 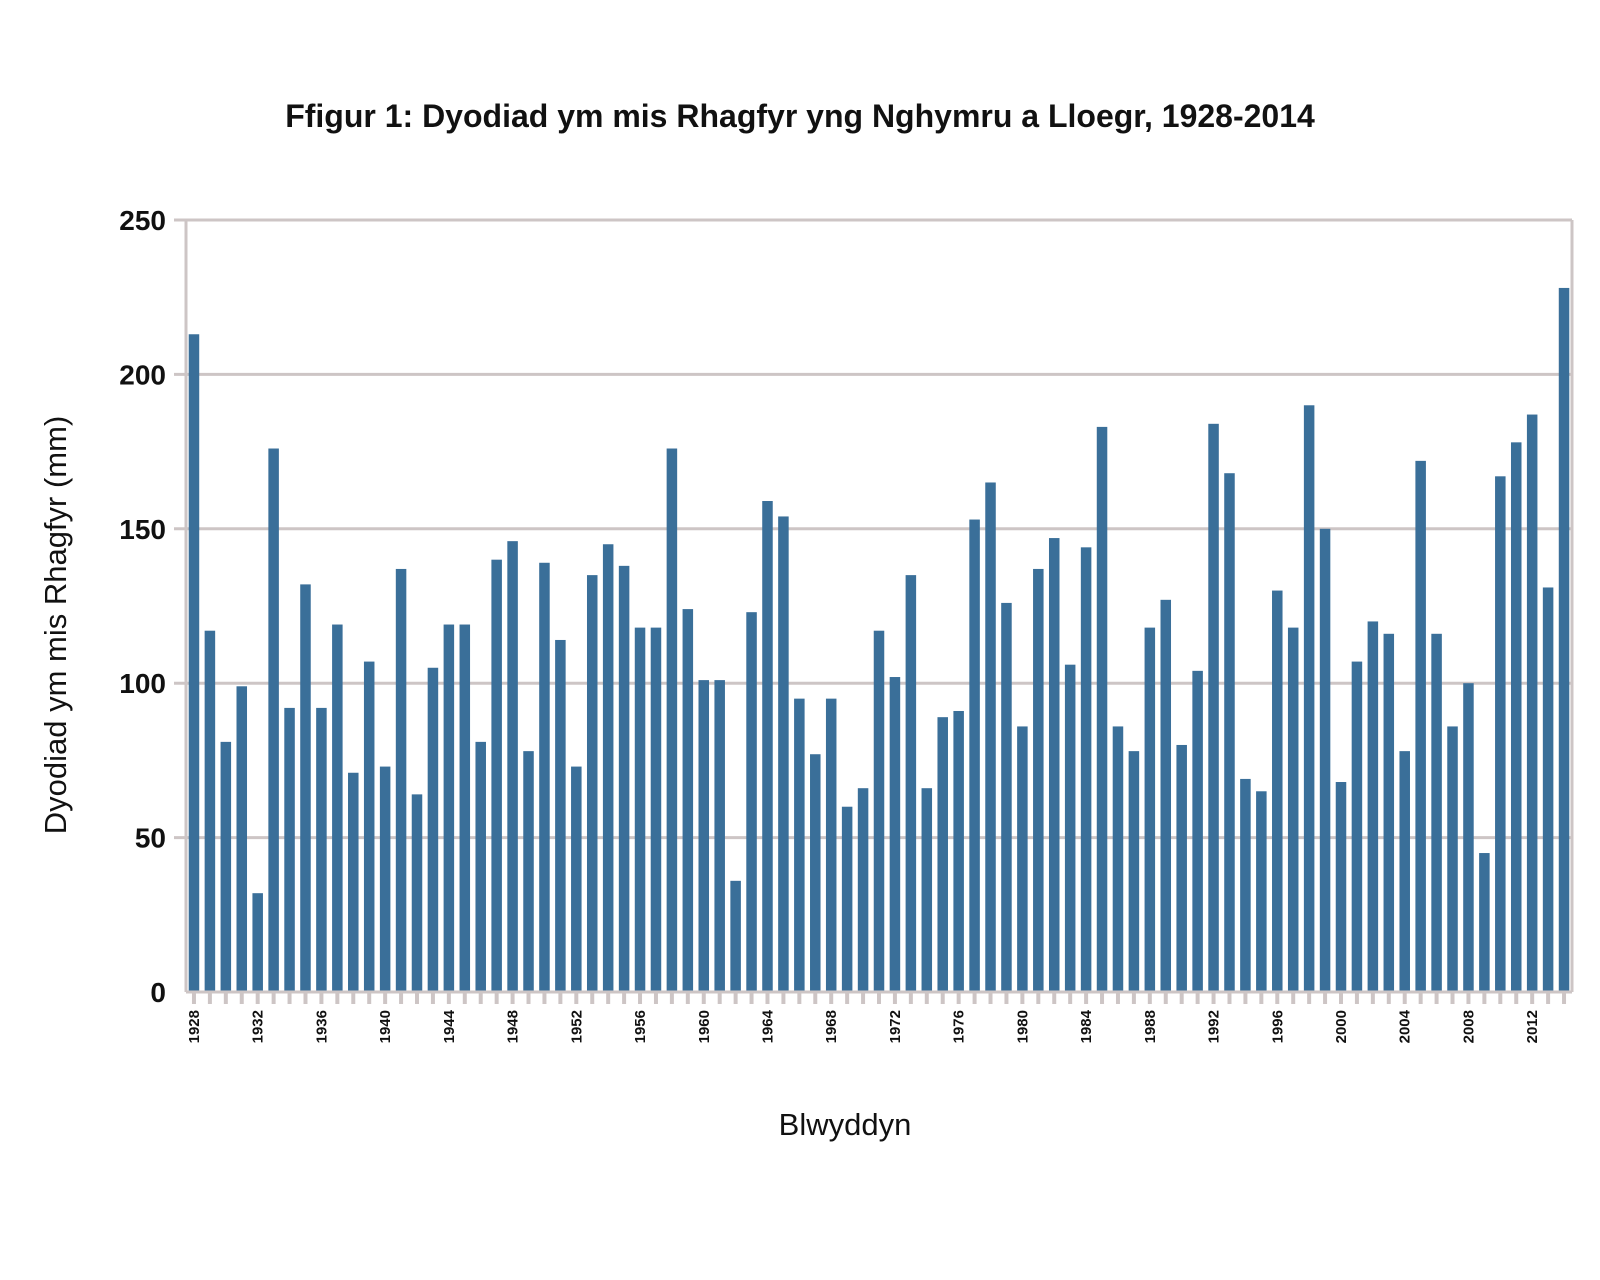 I want to click on y-tick-label: 0, so click(x=158, y=992).